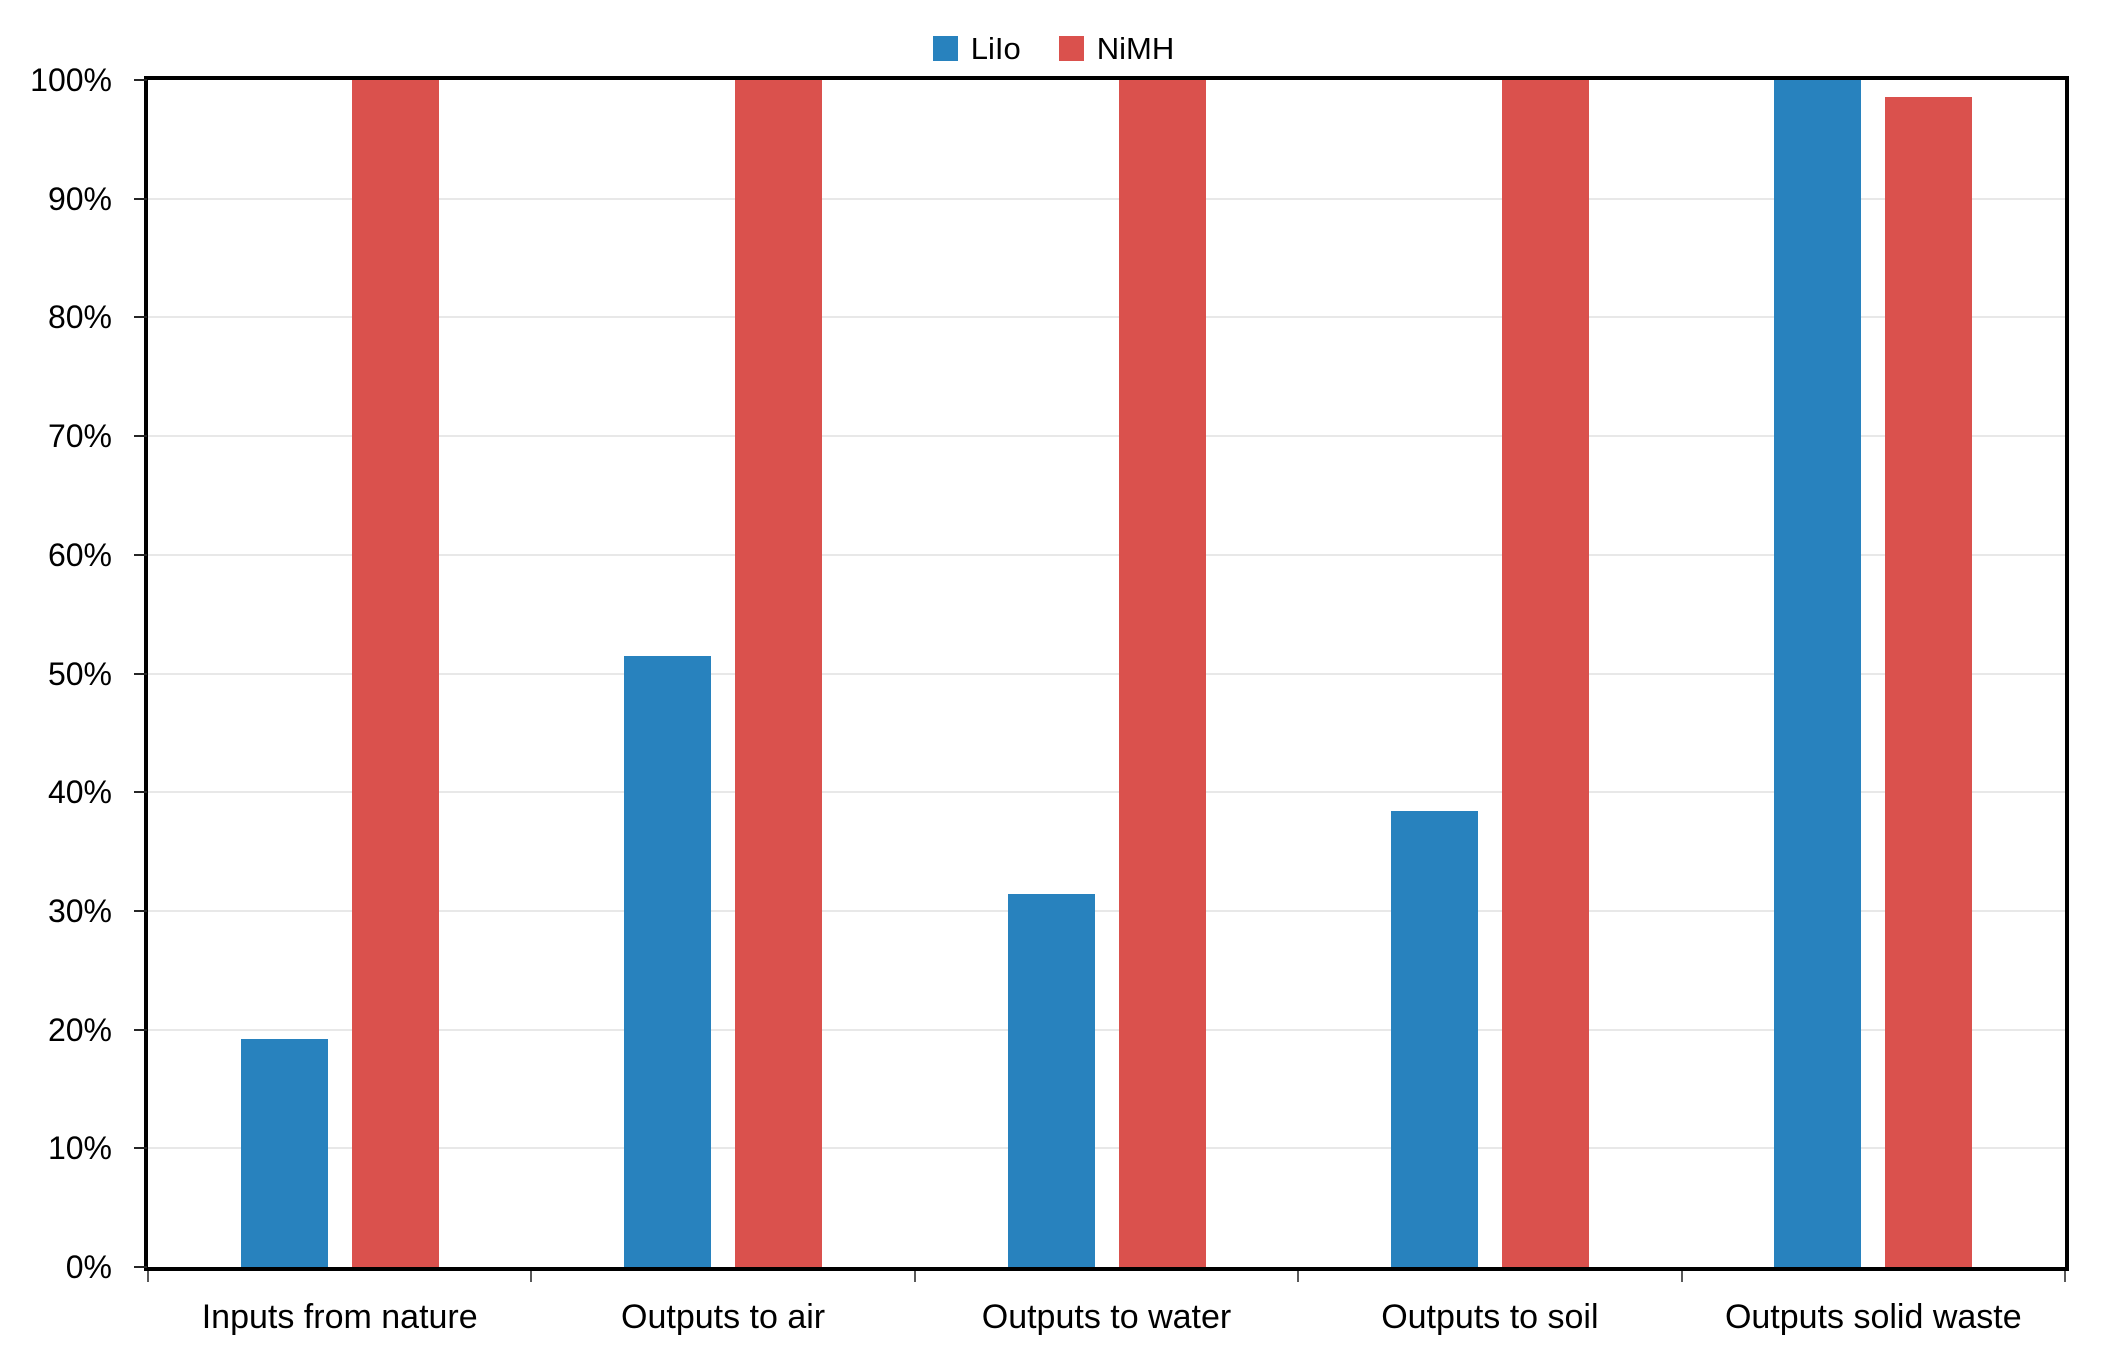 The width and height of the screenshot is (2107, 1367). What do you see at coordinates (79, 792) in the screenshot?
I see `y-axis-label-40: 40%` at bounding box center [79, 792].